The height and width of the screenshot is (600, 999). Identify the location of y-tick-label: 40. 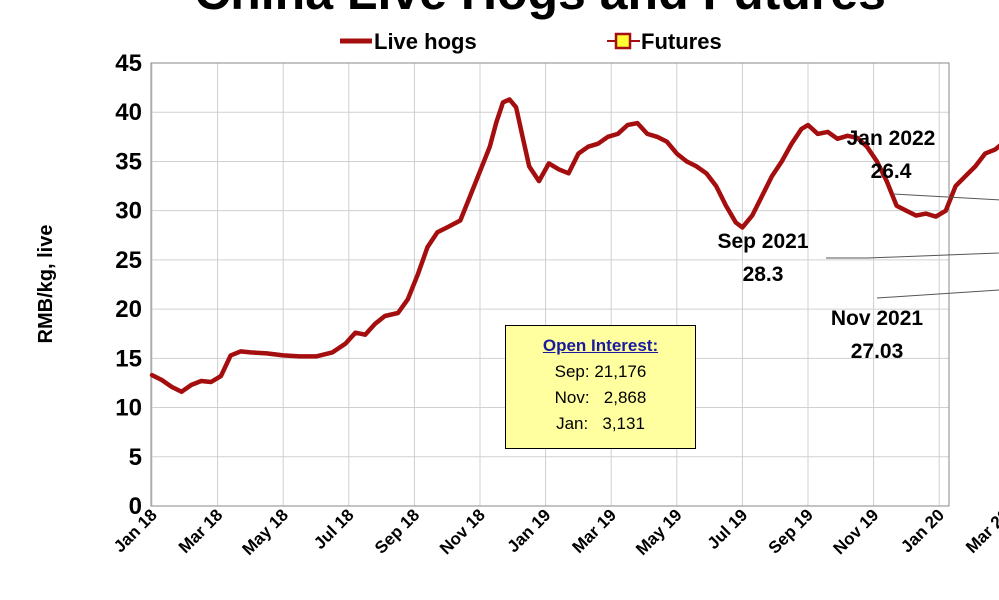
(128, 112).